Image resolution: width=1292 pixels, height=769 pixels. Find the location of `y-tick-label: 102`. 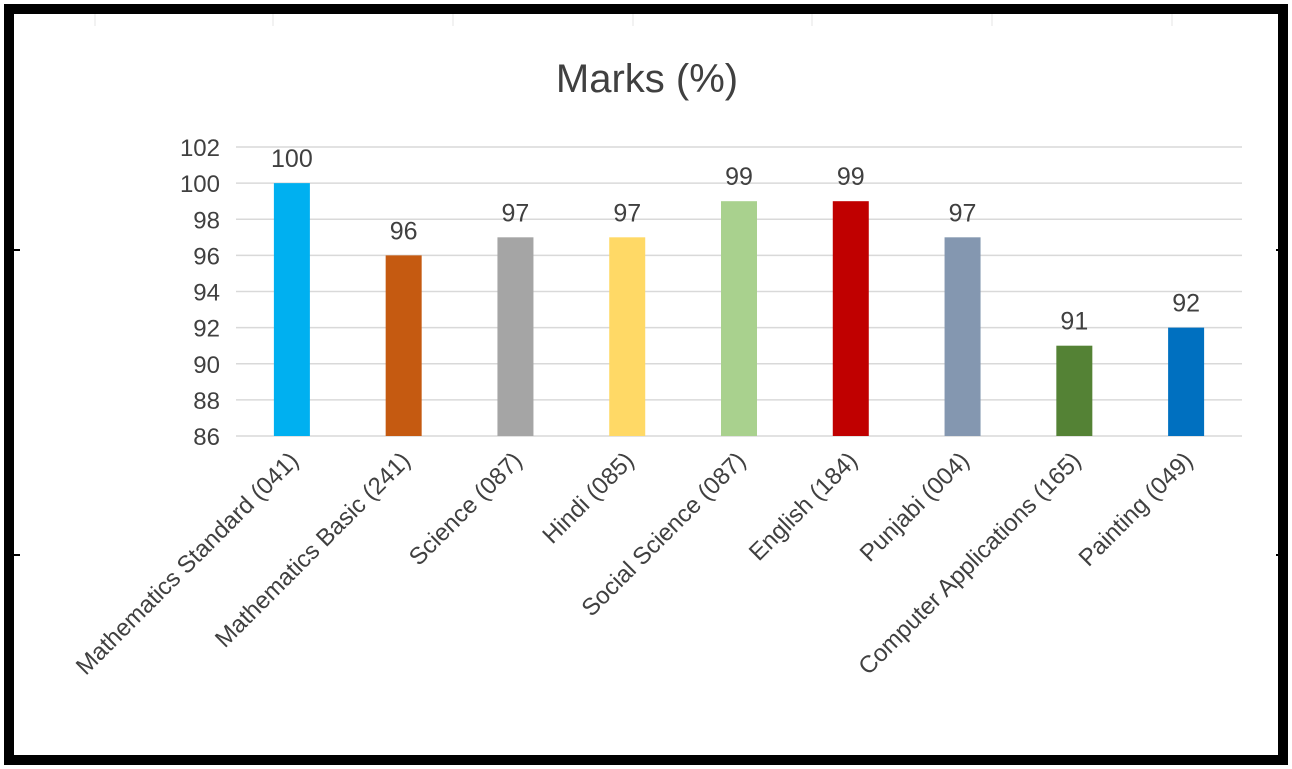

y-tick-label: 102 is located at coordinates (200, 148).